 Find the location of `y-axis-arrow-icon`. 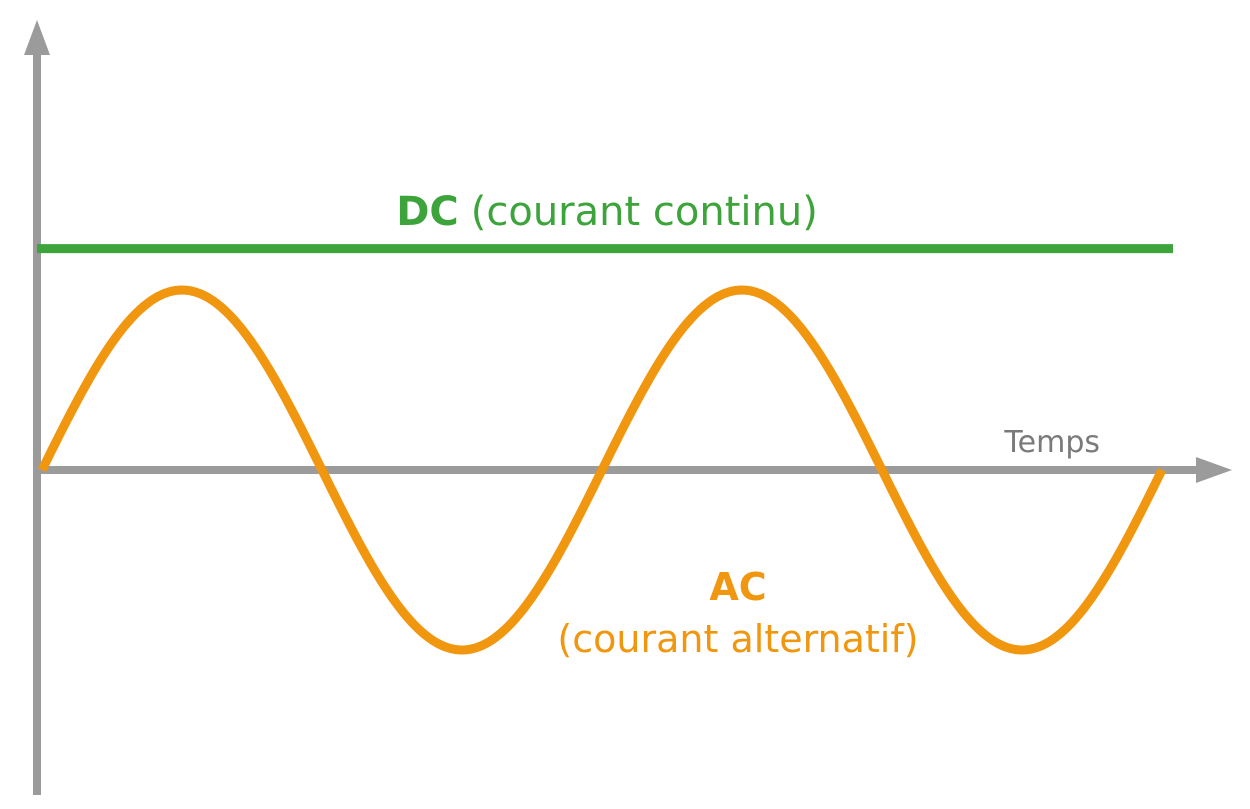

y-axis-arrow-icon is located at coordinates (37, 37).